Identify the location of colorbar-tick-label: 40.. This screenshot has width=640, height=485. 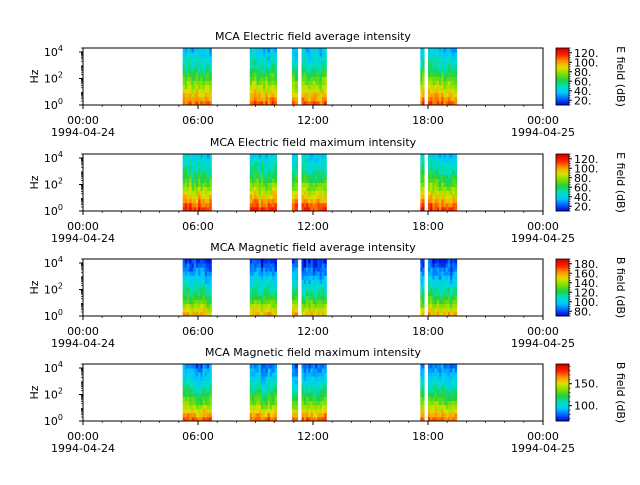
(583, 197).